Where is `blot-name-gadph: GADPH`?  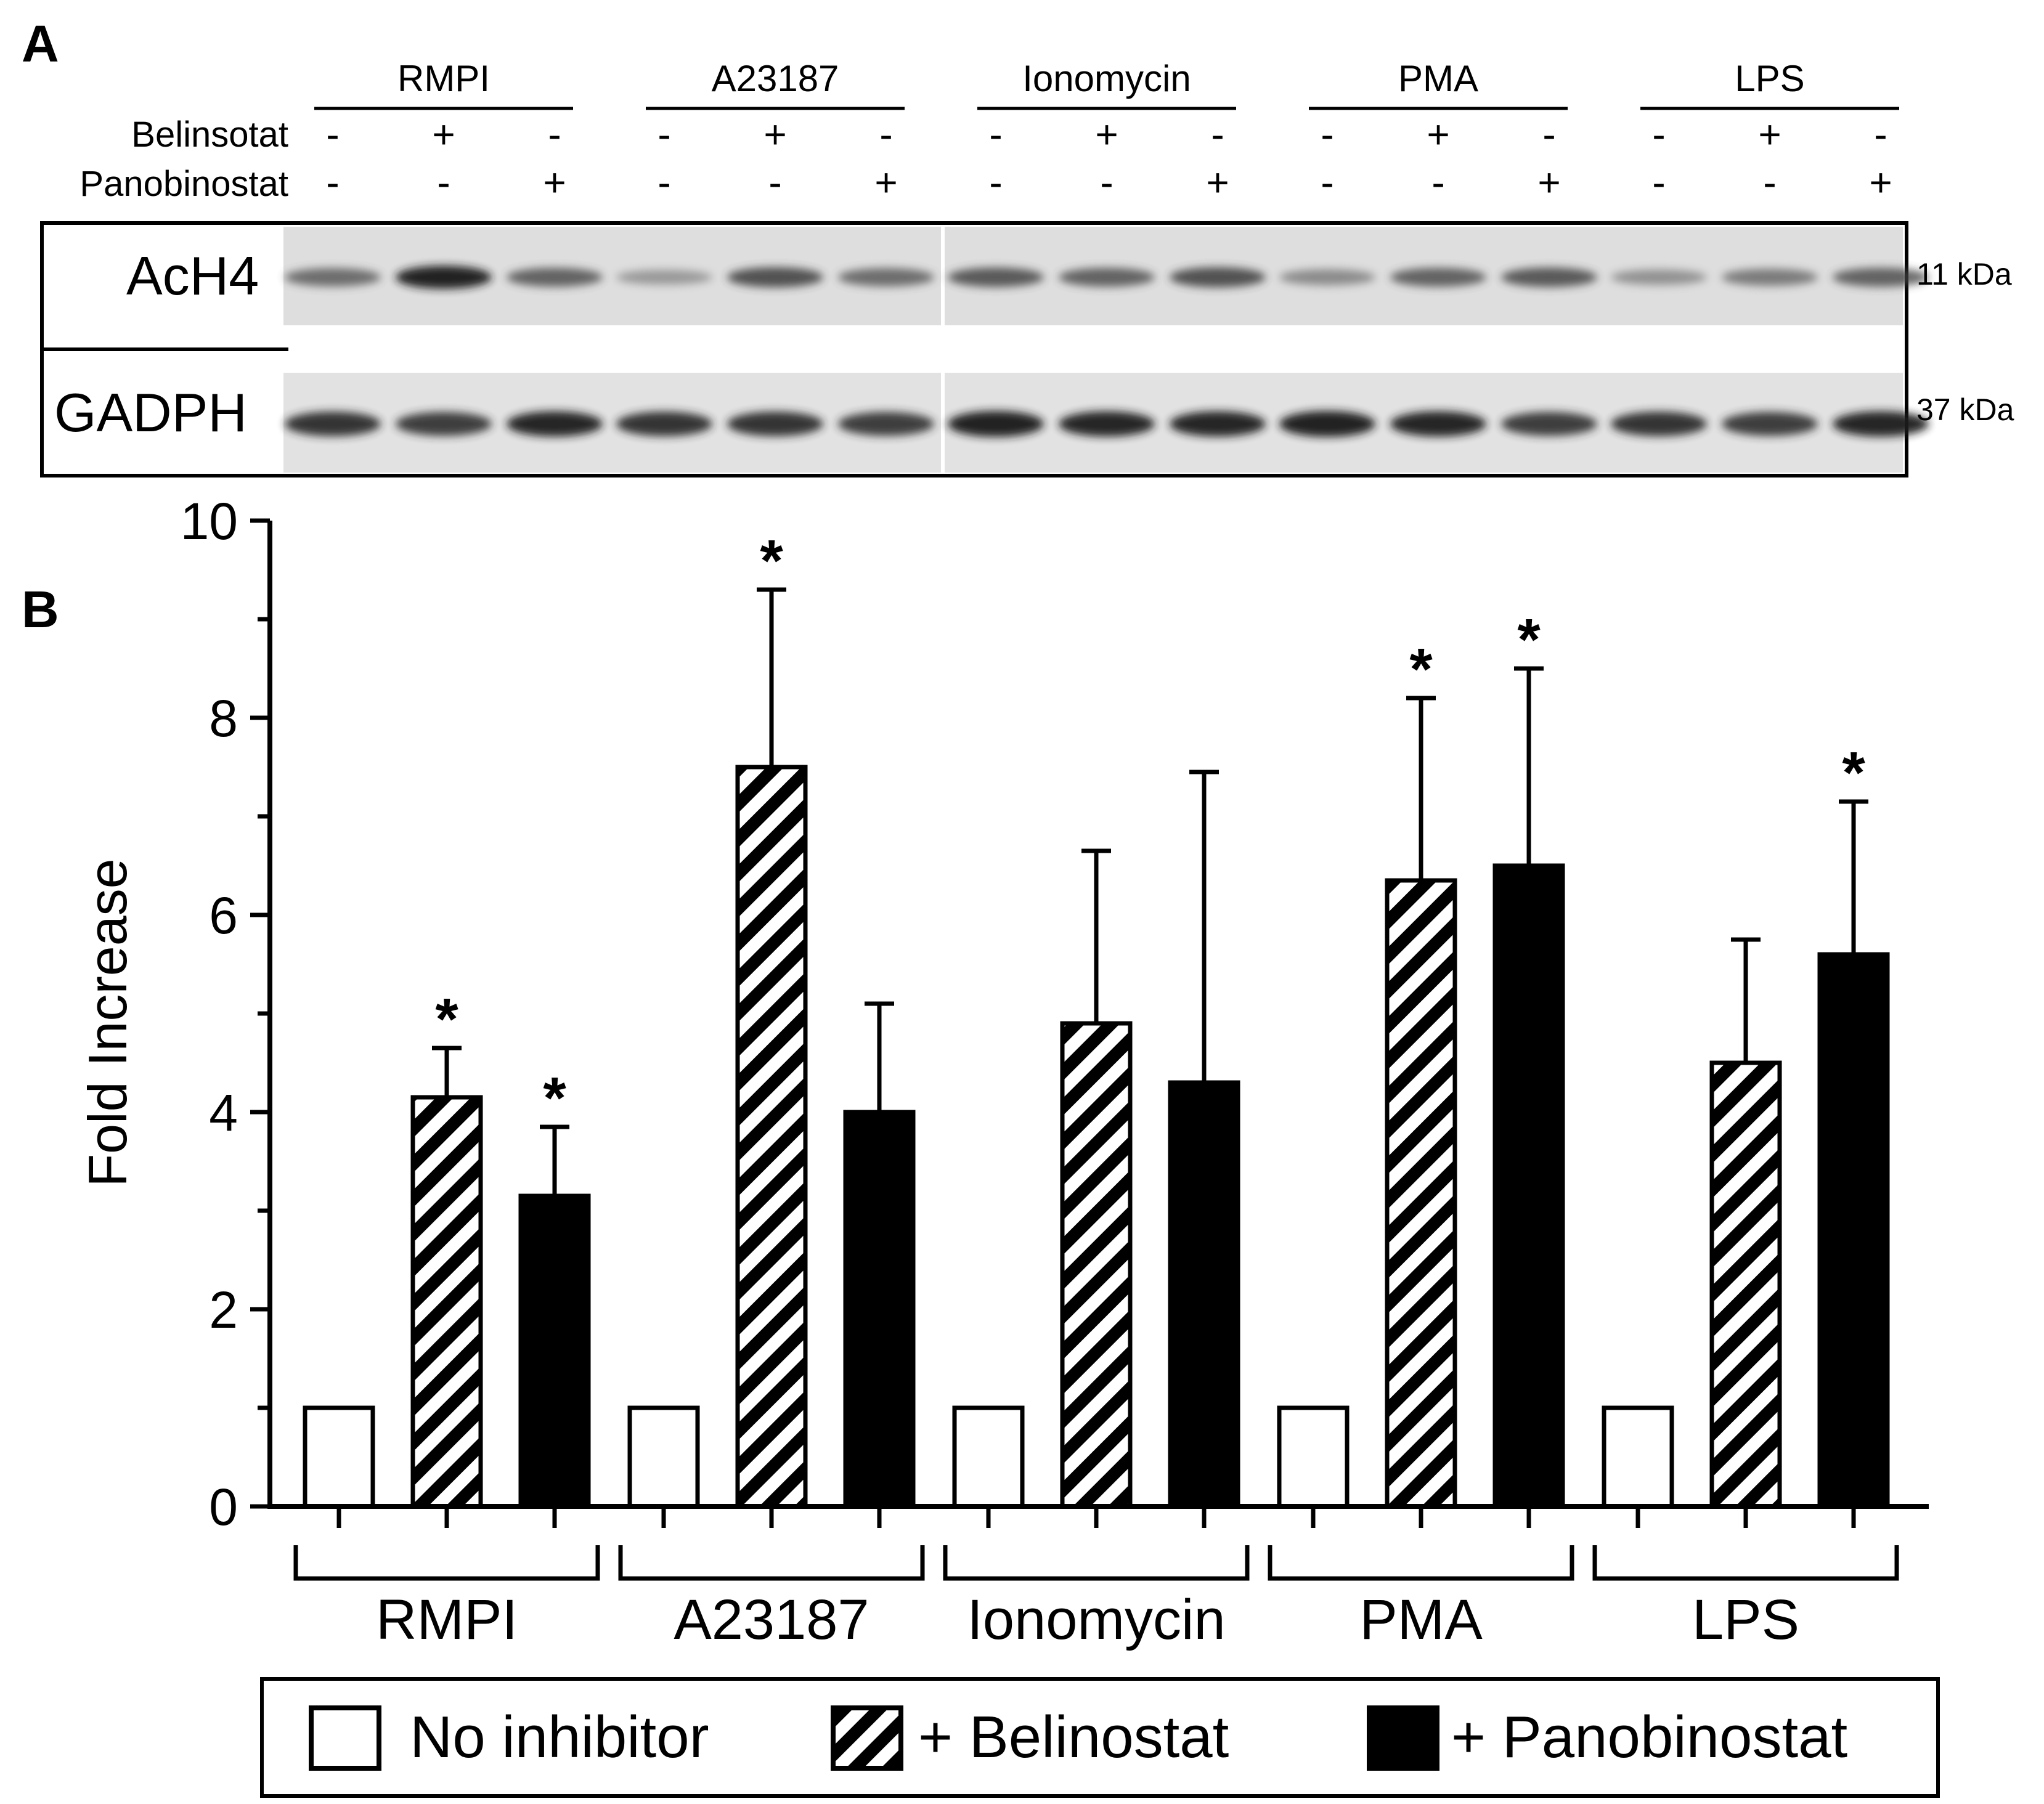 blot-name-gadph: GADPH is located at coordinates (151, 412).